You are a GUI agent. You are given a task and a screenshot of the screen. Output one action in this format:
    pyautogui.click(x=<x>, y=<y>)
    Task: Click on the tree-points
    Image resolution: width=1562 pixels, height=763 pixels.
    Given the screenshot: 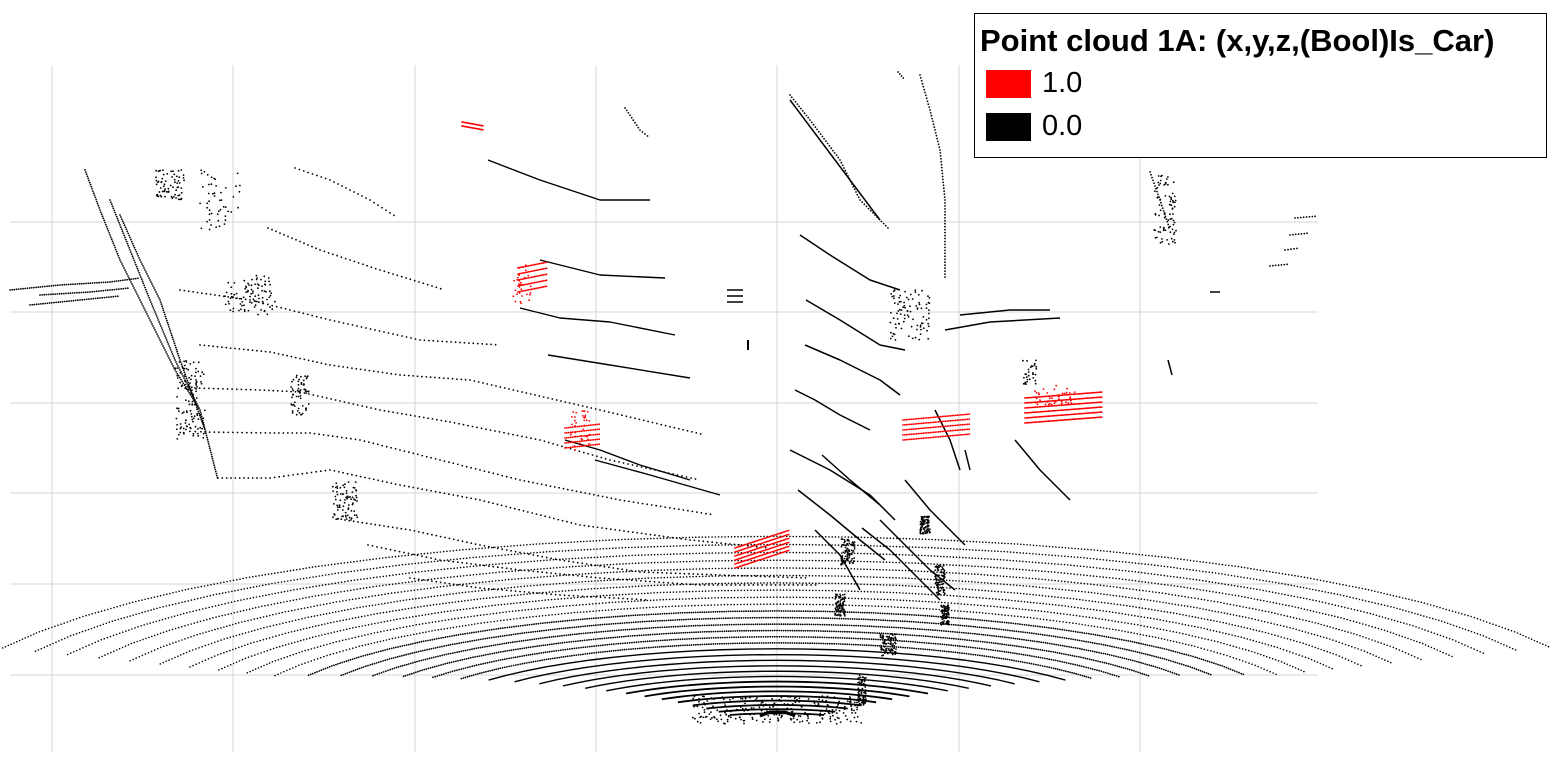 What is the action you would take?
    pyautogui.click(x=220, y=200)
    